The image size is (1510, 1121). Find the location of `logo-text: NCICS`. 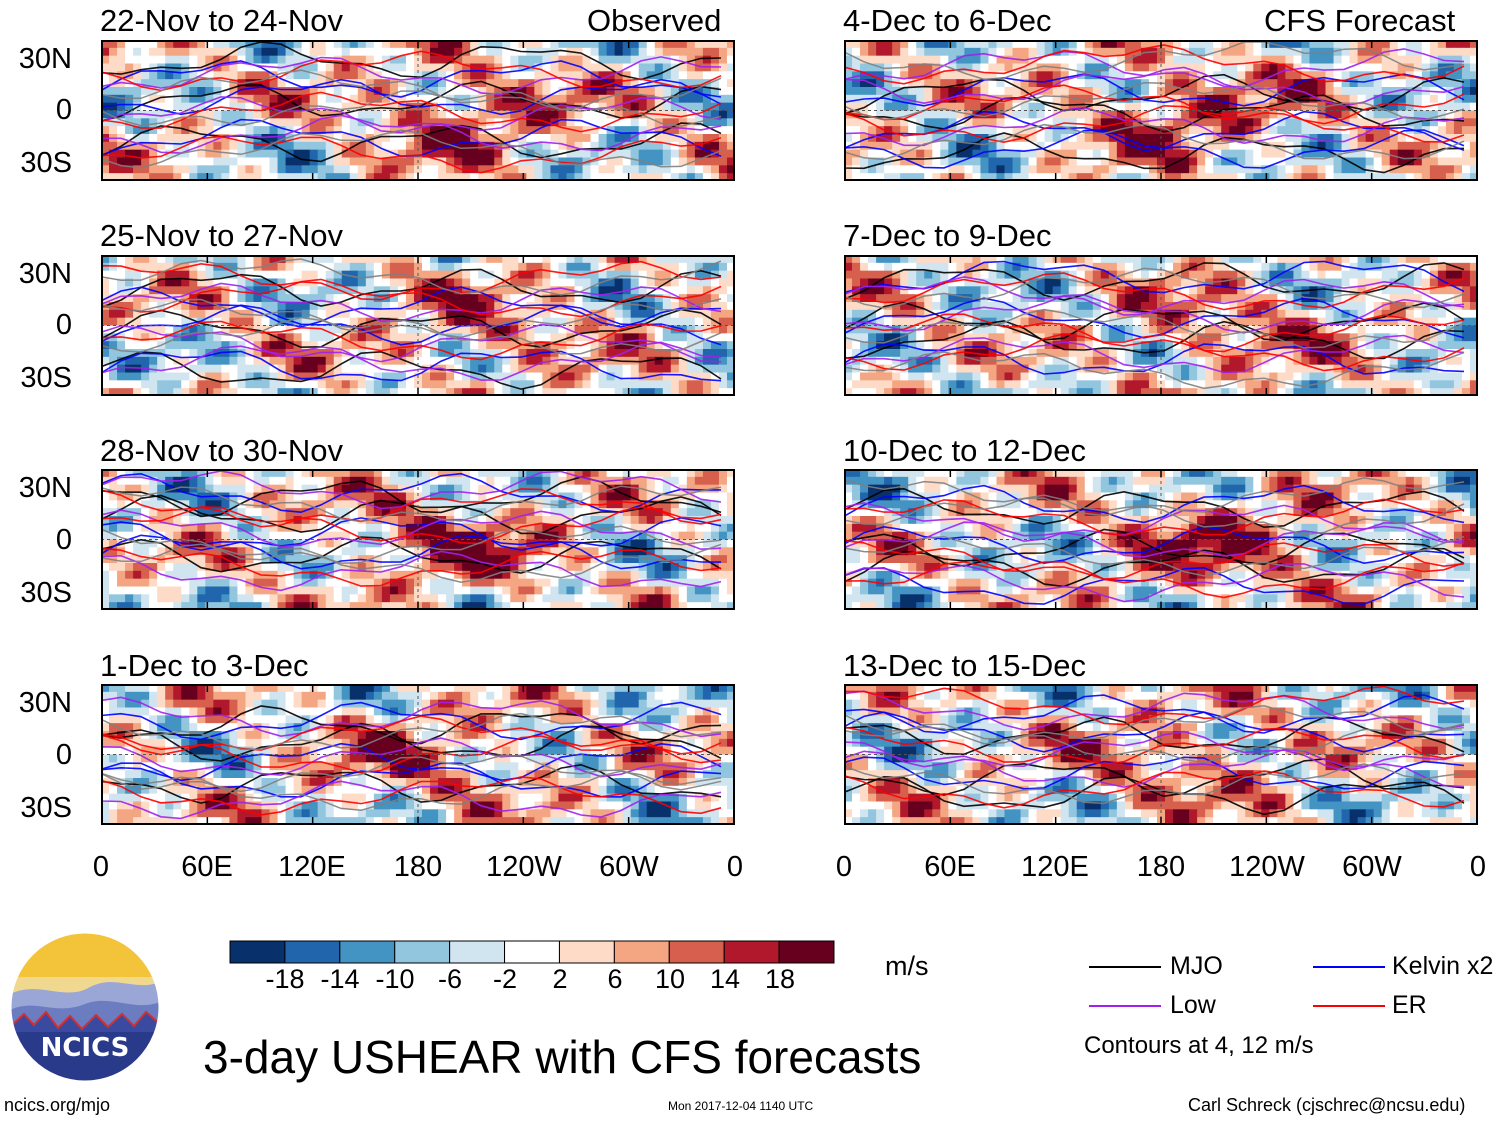

logo-text: NCICS is located at coordinates (85, 1048).